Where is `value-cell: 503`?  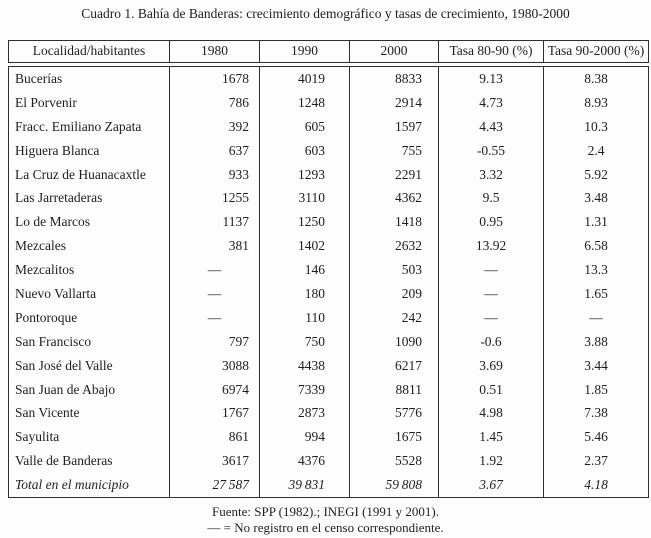
value-cell: 503 is located at coordinates (393, 270).